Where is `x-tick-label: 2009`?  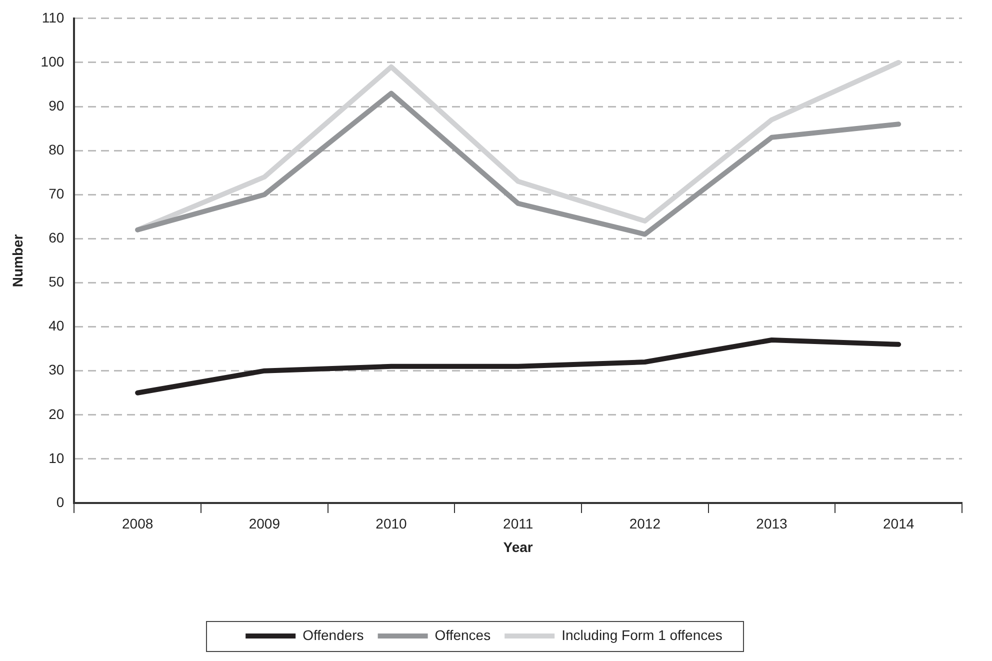
x-tick-label: 2009 is located at coordinates (264, 523).